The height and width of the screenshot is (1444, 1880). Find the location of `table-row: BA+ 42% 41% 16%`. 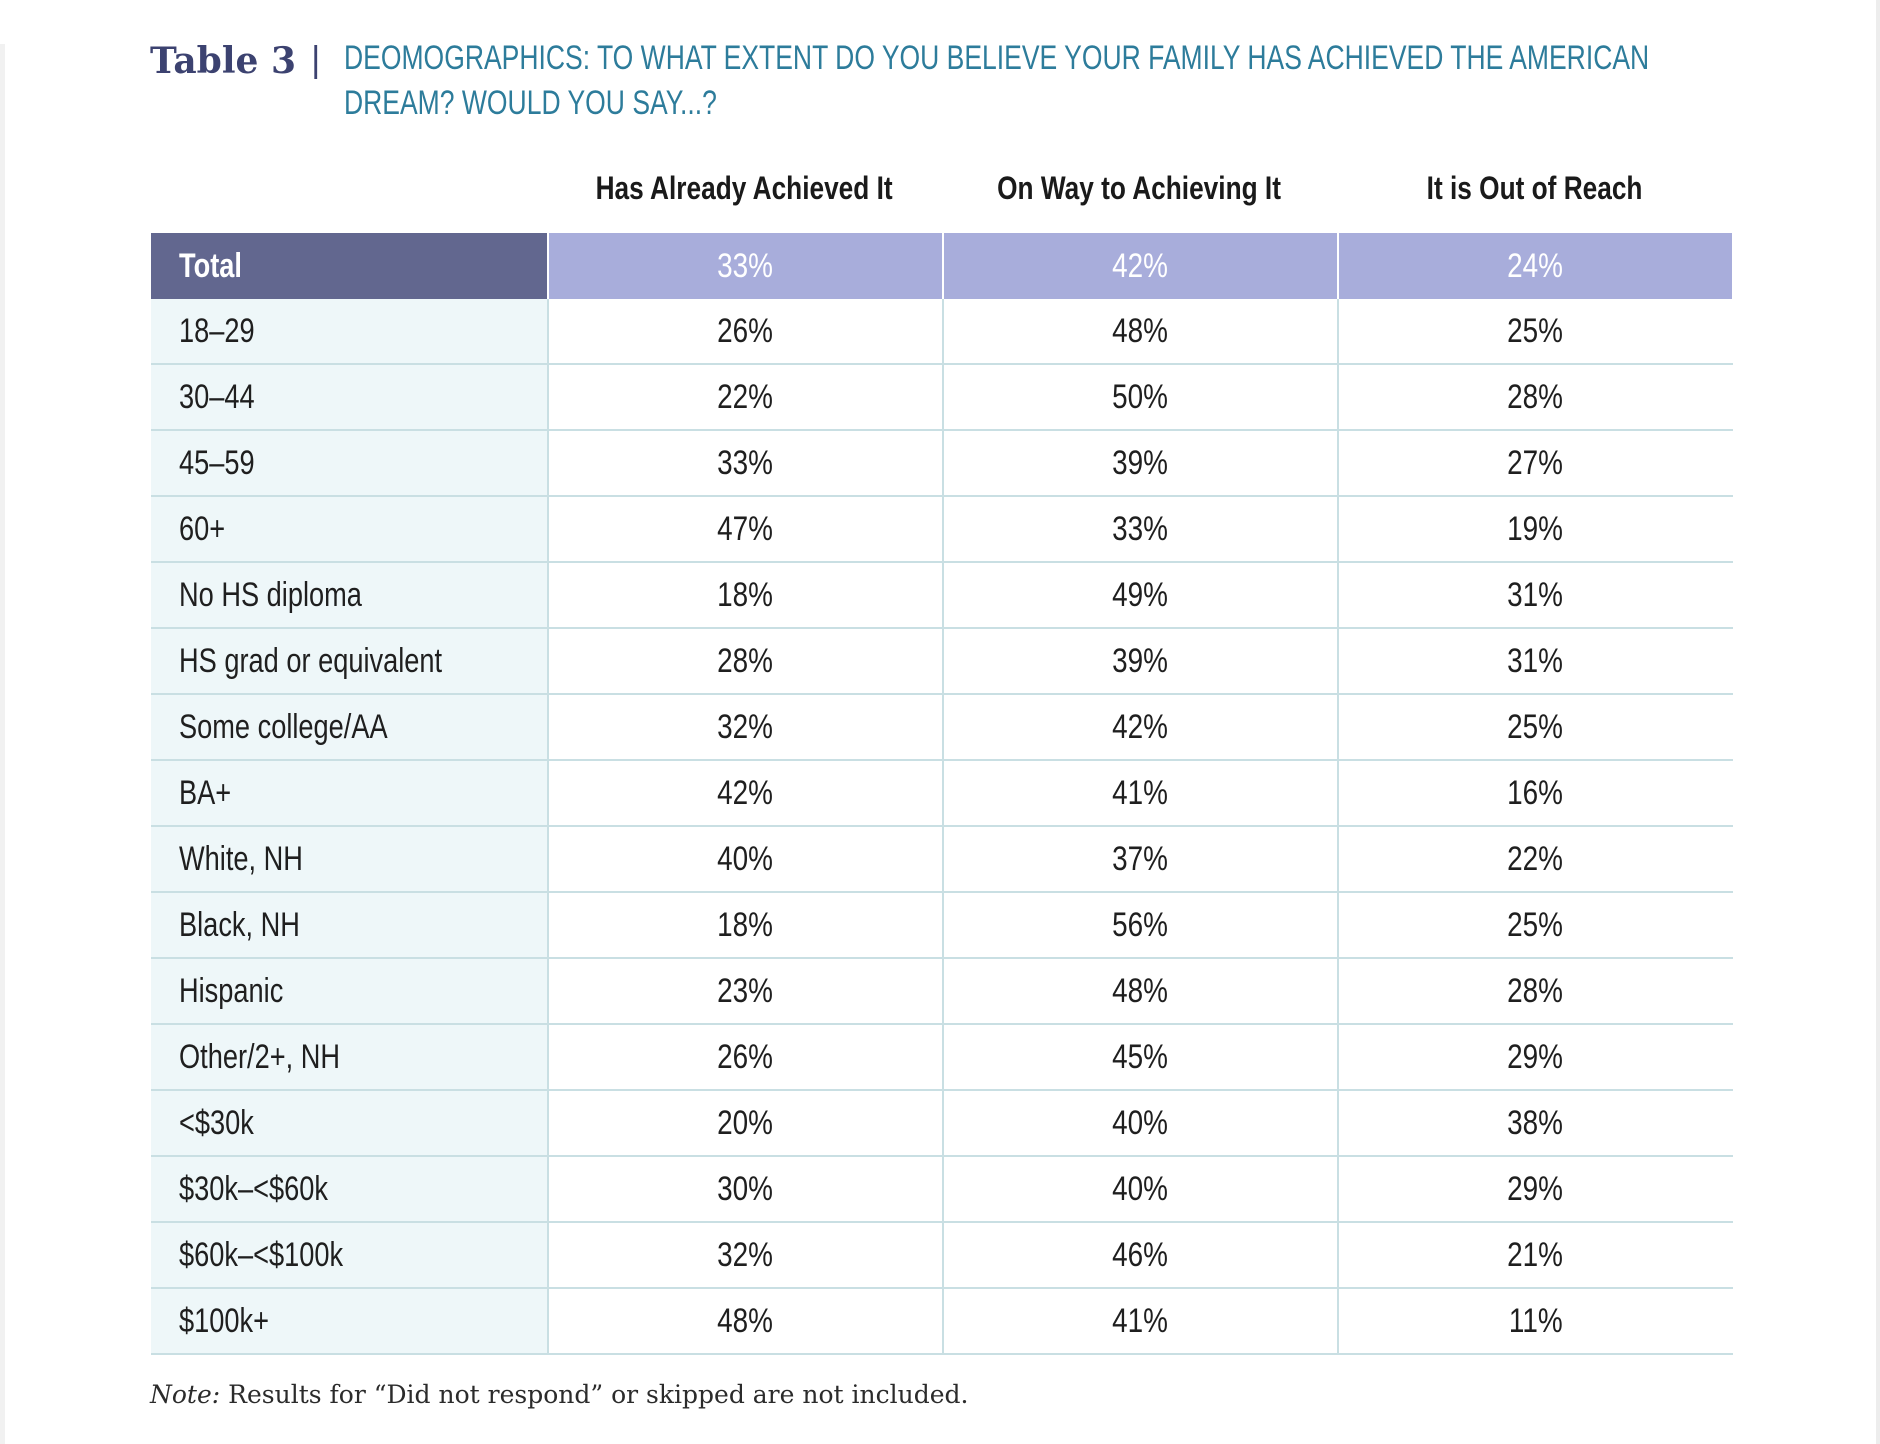

table-row: BA+ 42% 41% 16% is located at coordinates (942, 794).